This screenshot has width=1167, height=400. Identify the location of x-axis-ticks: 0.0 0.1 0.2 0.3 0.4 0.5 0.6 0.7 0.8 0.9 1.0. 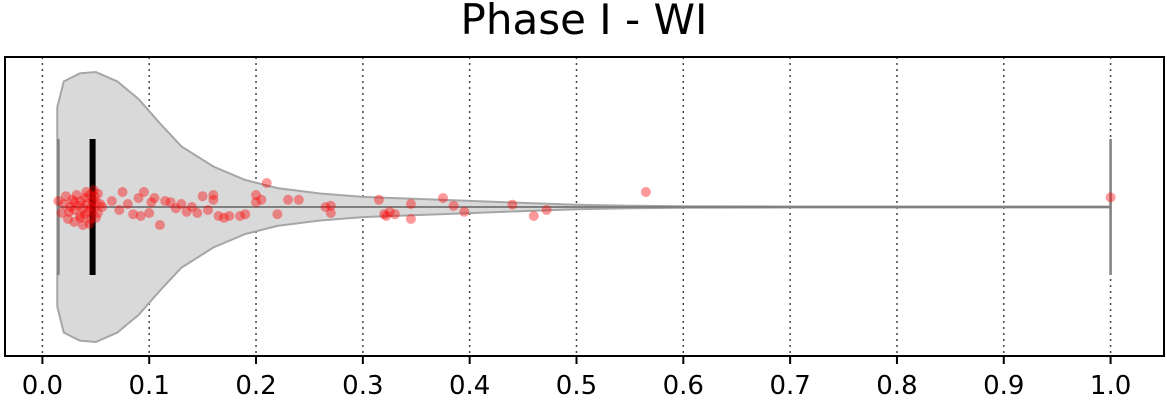
(576, 378).